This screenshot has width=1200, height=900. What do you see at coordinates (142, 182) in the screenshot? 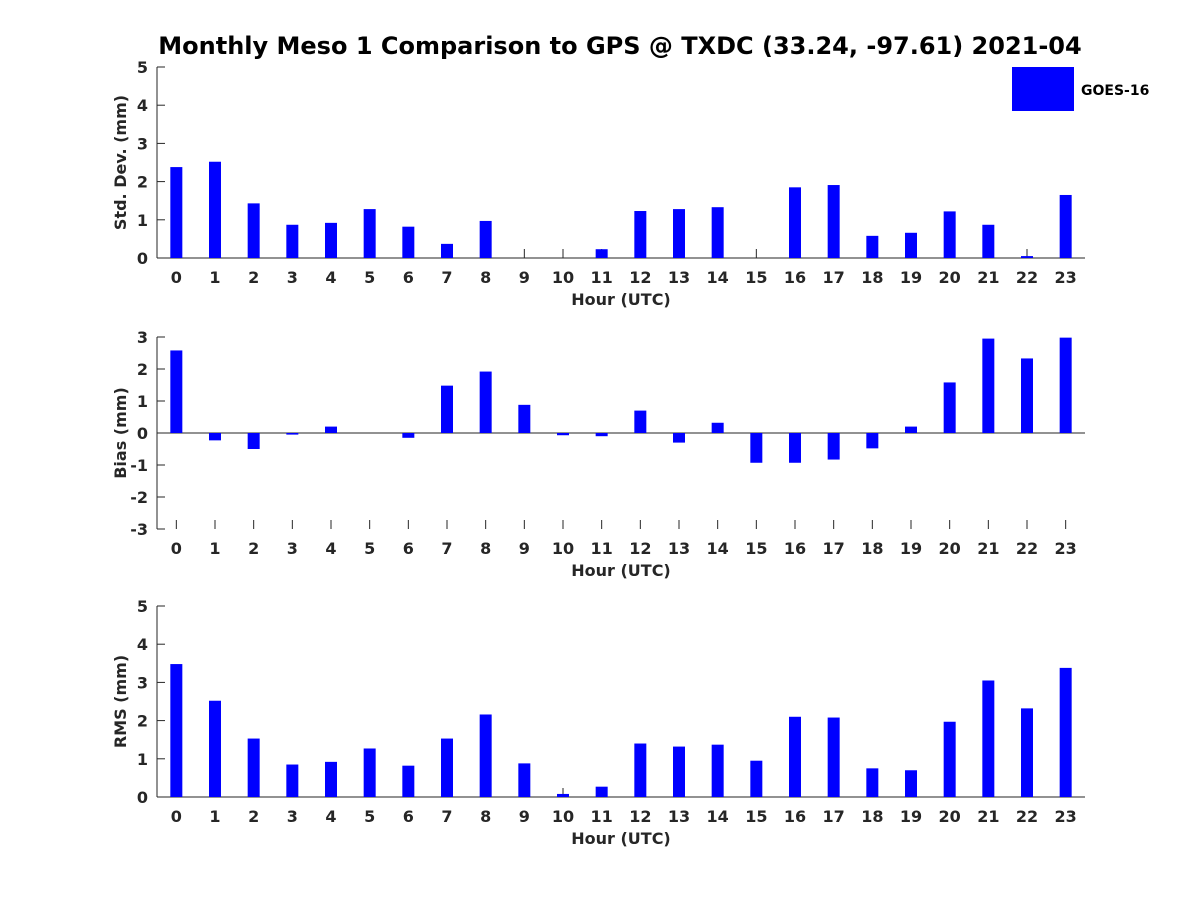
I see `std-dev-y-tick-label: 2` at bounding box center [142, 182].